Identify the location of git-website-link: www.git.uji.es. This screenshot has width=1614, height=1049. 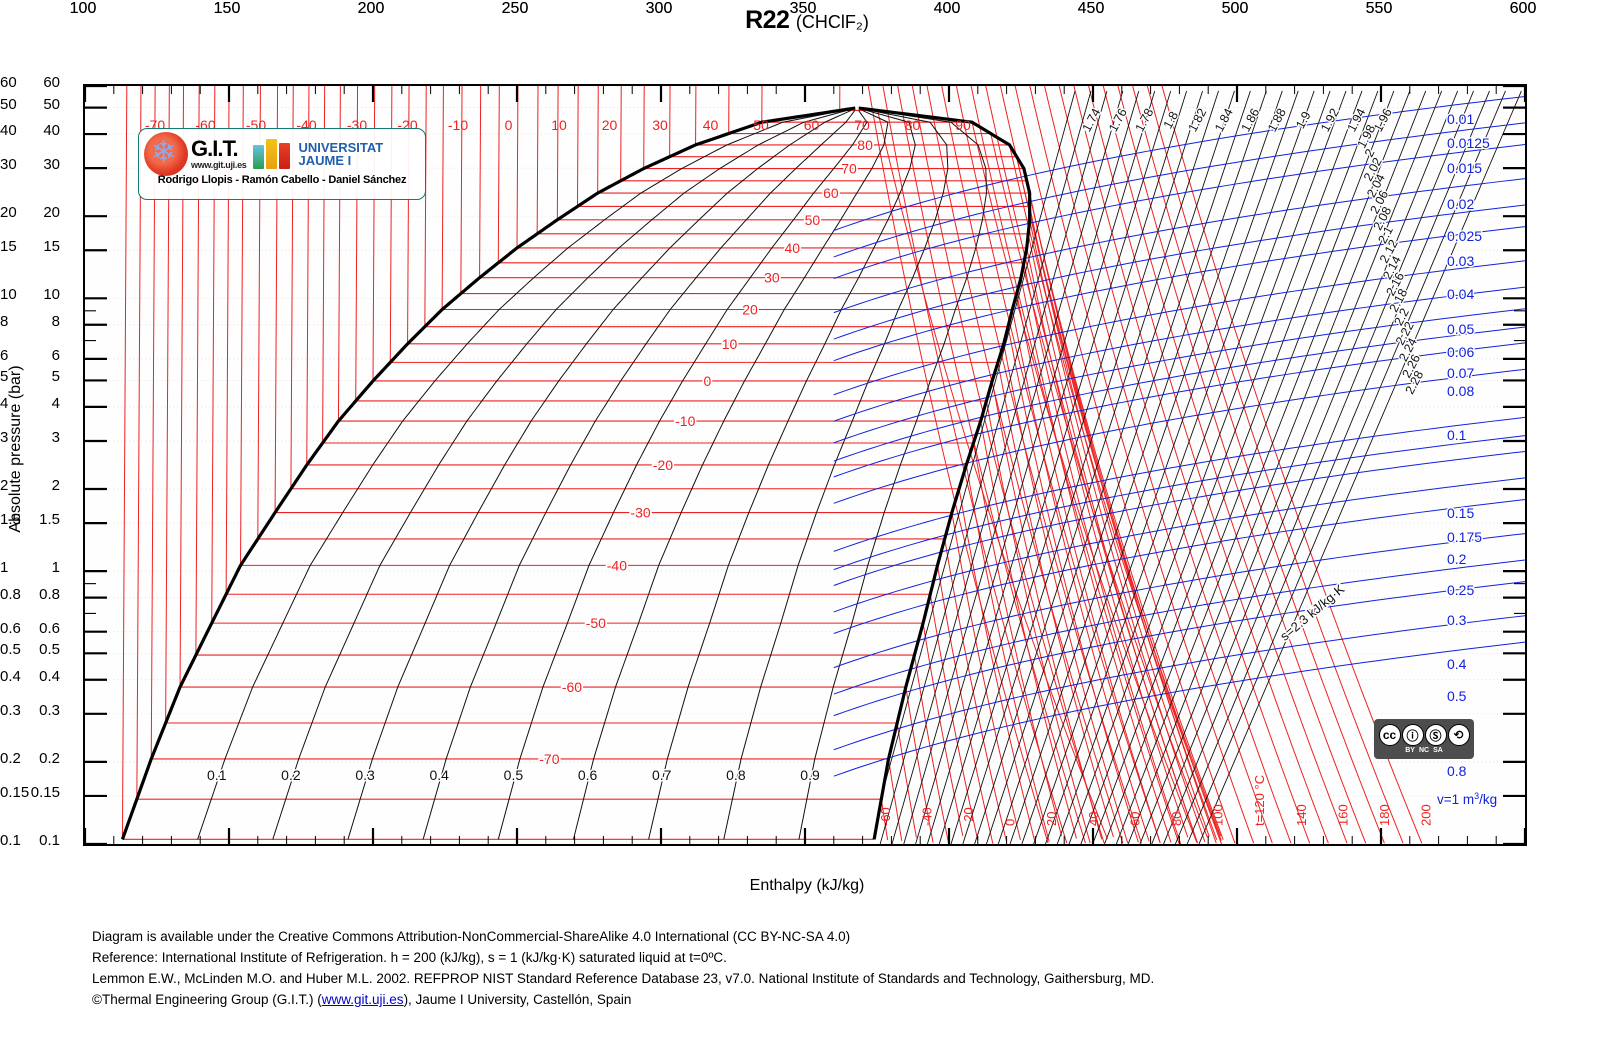
(362, 999).